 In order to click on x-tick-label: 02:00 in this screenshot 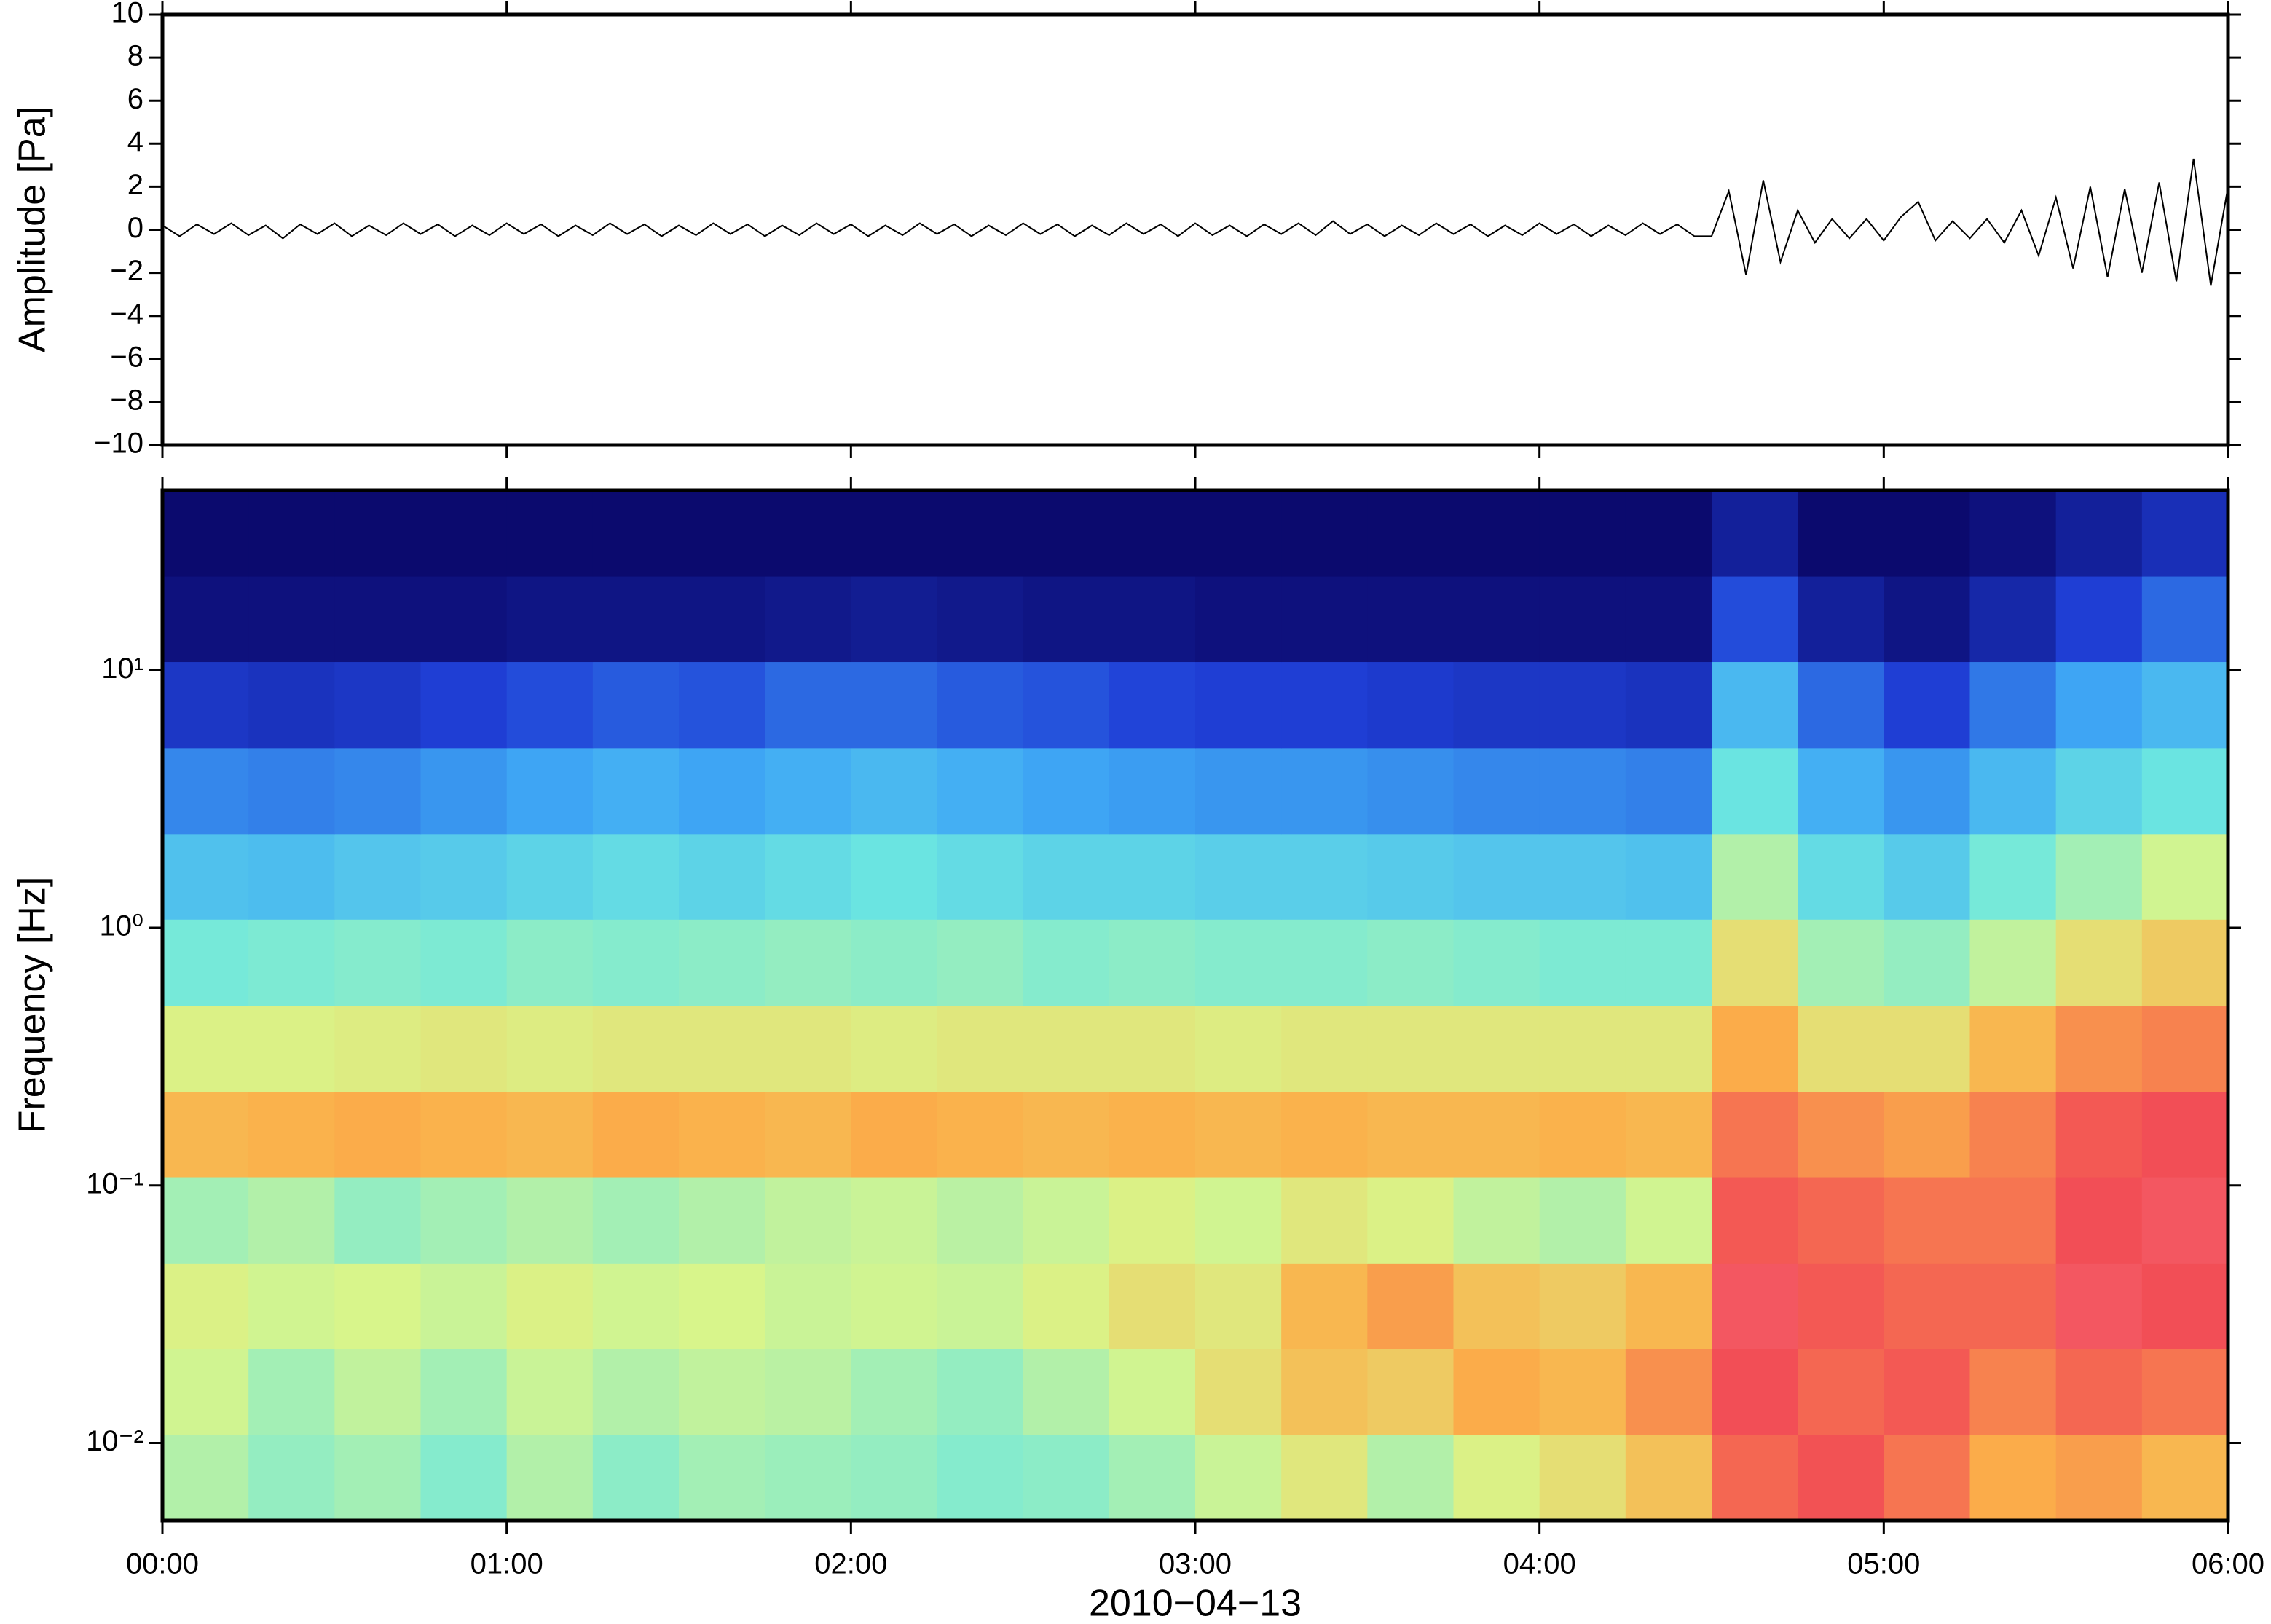, I will do `click(851, 1564)`.